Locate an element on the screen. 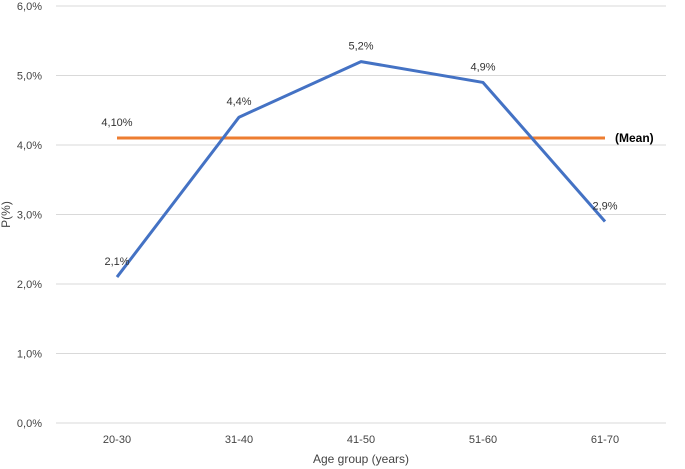 This screenshot has height=469, width=685. y-tick-label: 5,0% is located at coordinates (29, 77).